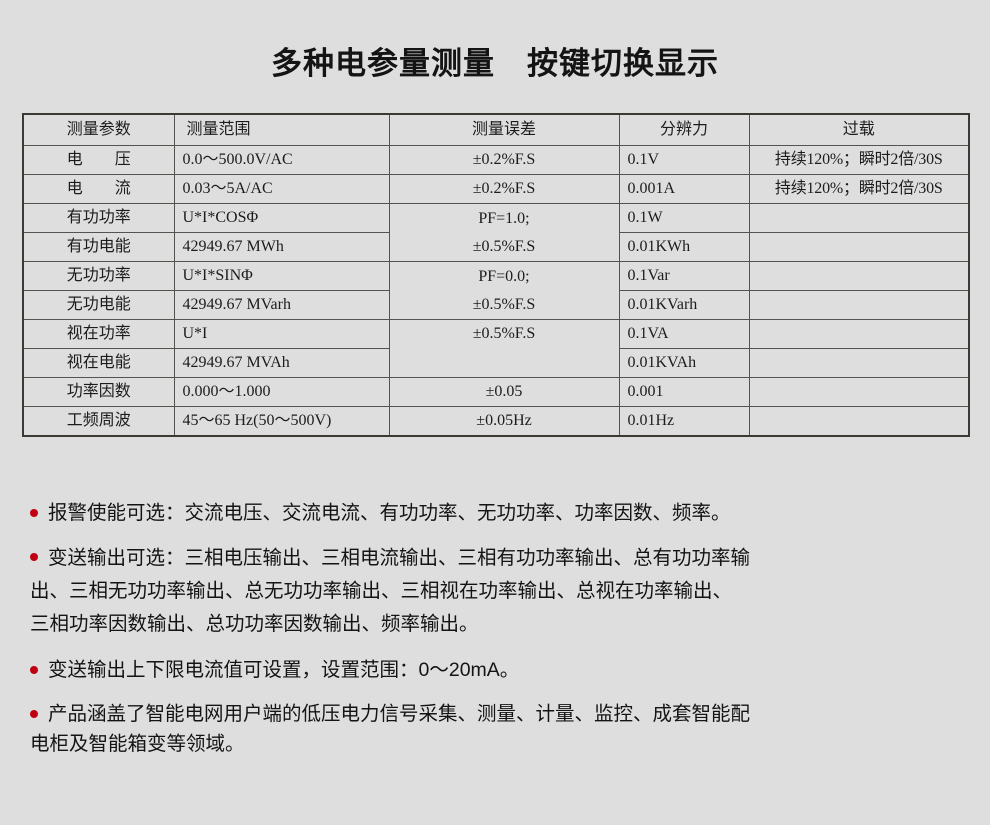 This screenshot has width=990, height=825. I want to click on table-header-row: 测量参数 测量范围 测量误差 分辨力 过载, so click(496, 129).